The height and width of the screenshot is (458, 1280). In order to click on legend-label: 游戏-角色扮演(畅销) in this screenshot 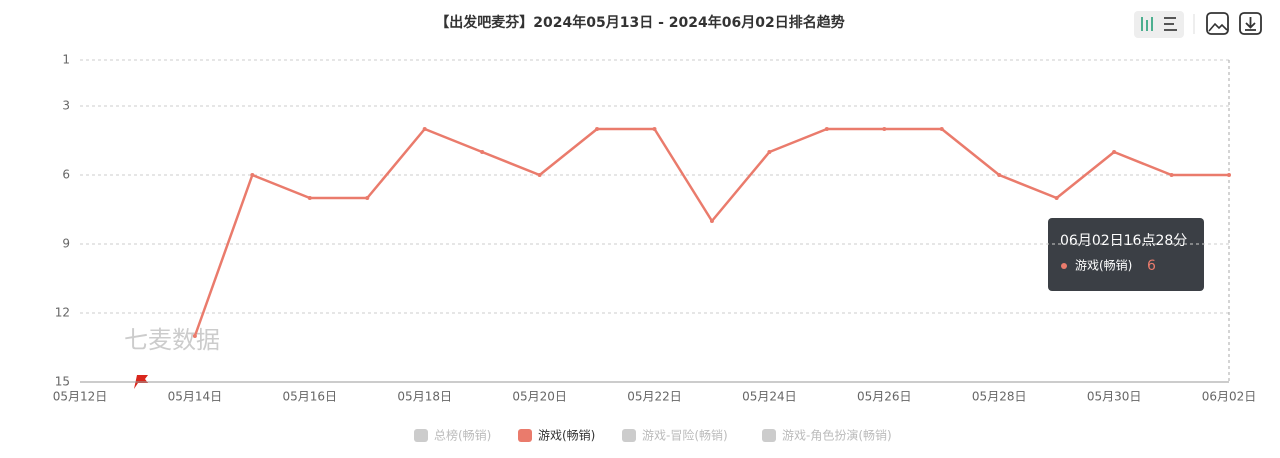, I will do `click(837, 435)`.